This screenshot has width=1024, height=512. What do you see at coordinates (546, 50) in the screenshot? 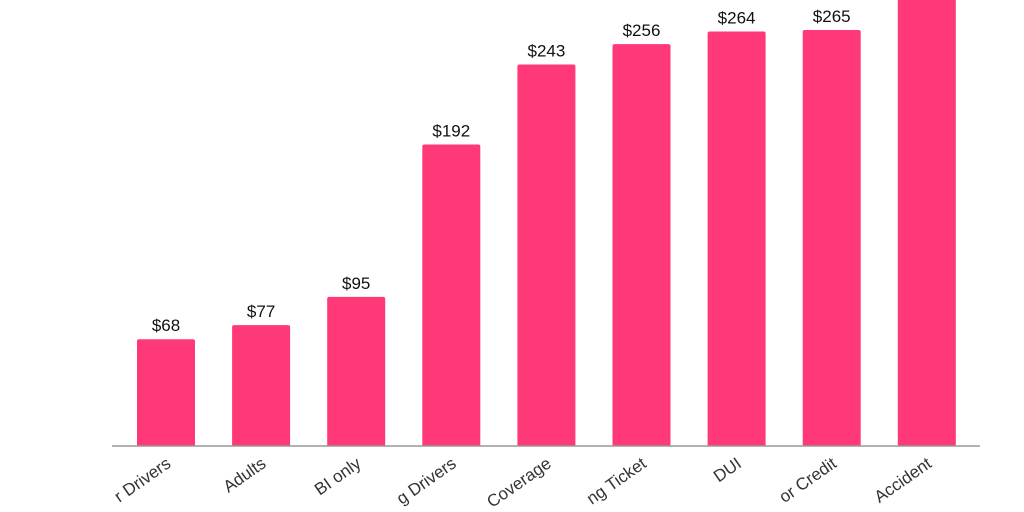
I see `data-label-5: $243` at bounding box center [546, 50].